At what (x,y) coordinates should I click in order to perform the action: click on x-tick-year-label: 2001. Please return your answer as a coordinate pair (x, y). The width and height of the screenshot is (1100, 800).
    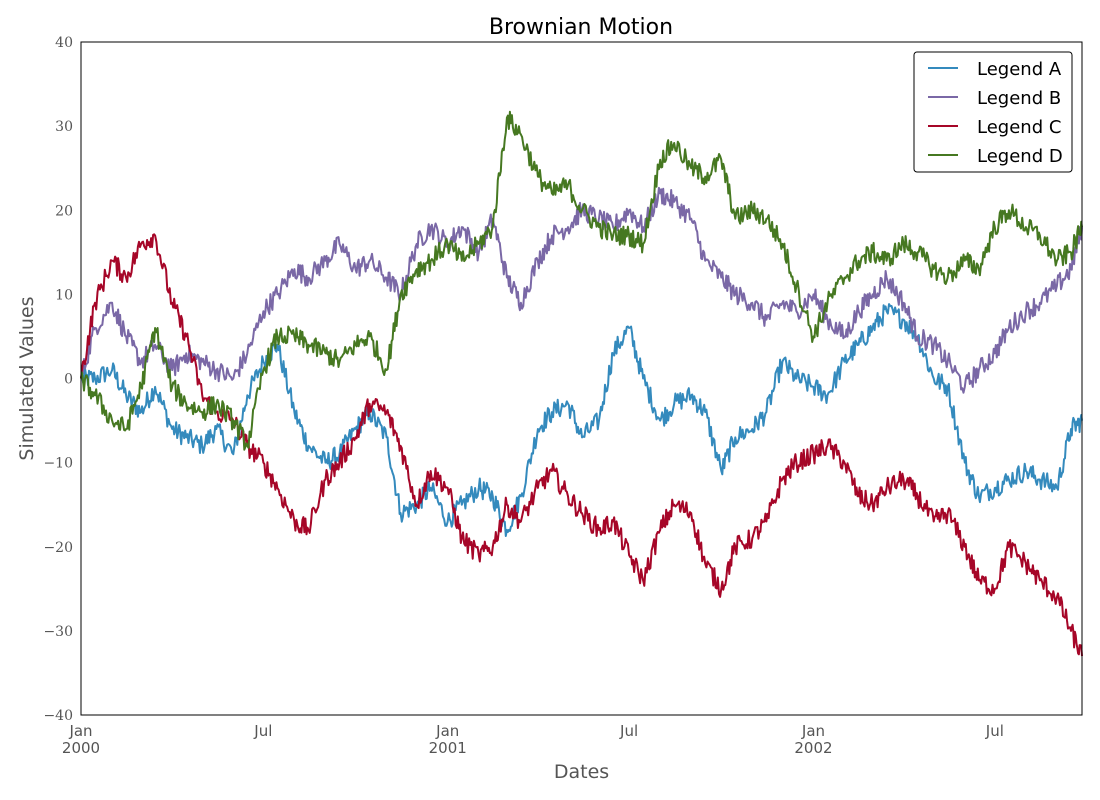
    Looking at the image, I should click on (448, 748).